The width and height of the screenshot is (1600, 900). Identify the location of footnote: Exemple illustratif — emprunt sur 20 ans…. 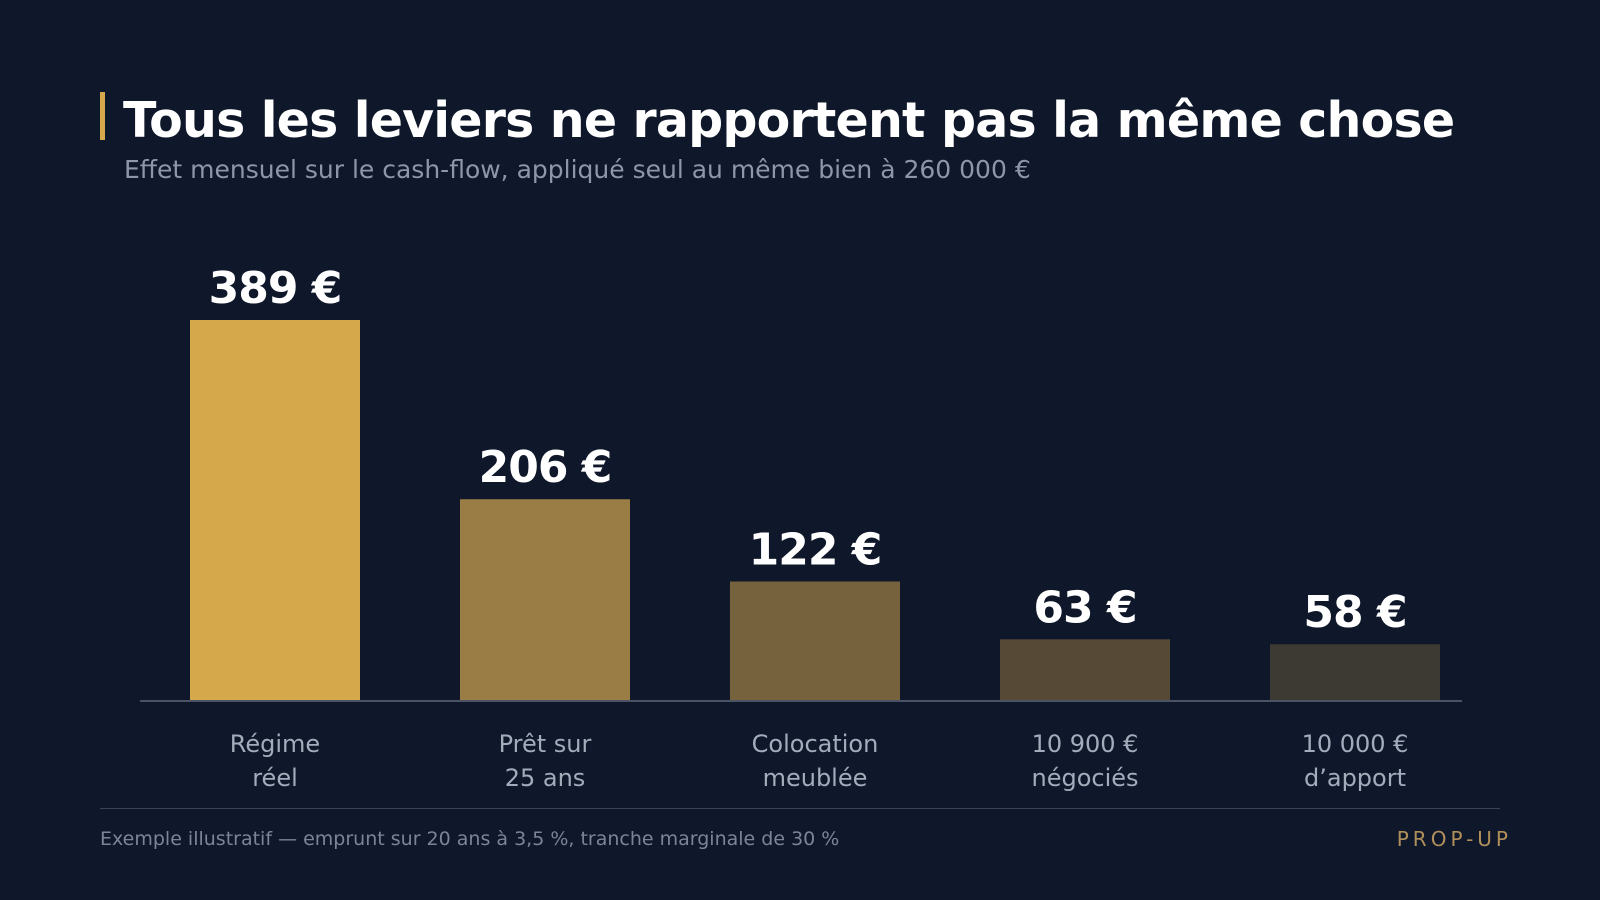
(470, 839).